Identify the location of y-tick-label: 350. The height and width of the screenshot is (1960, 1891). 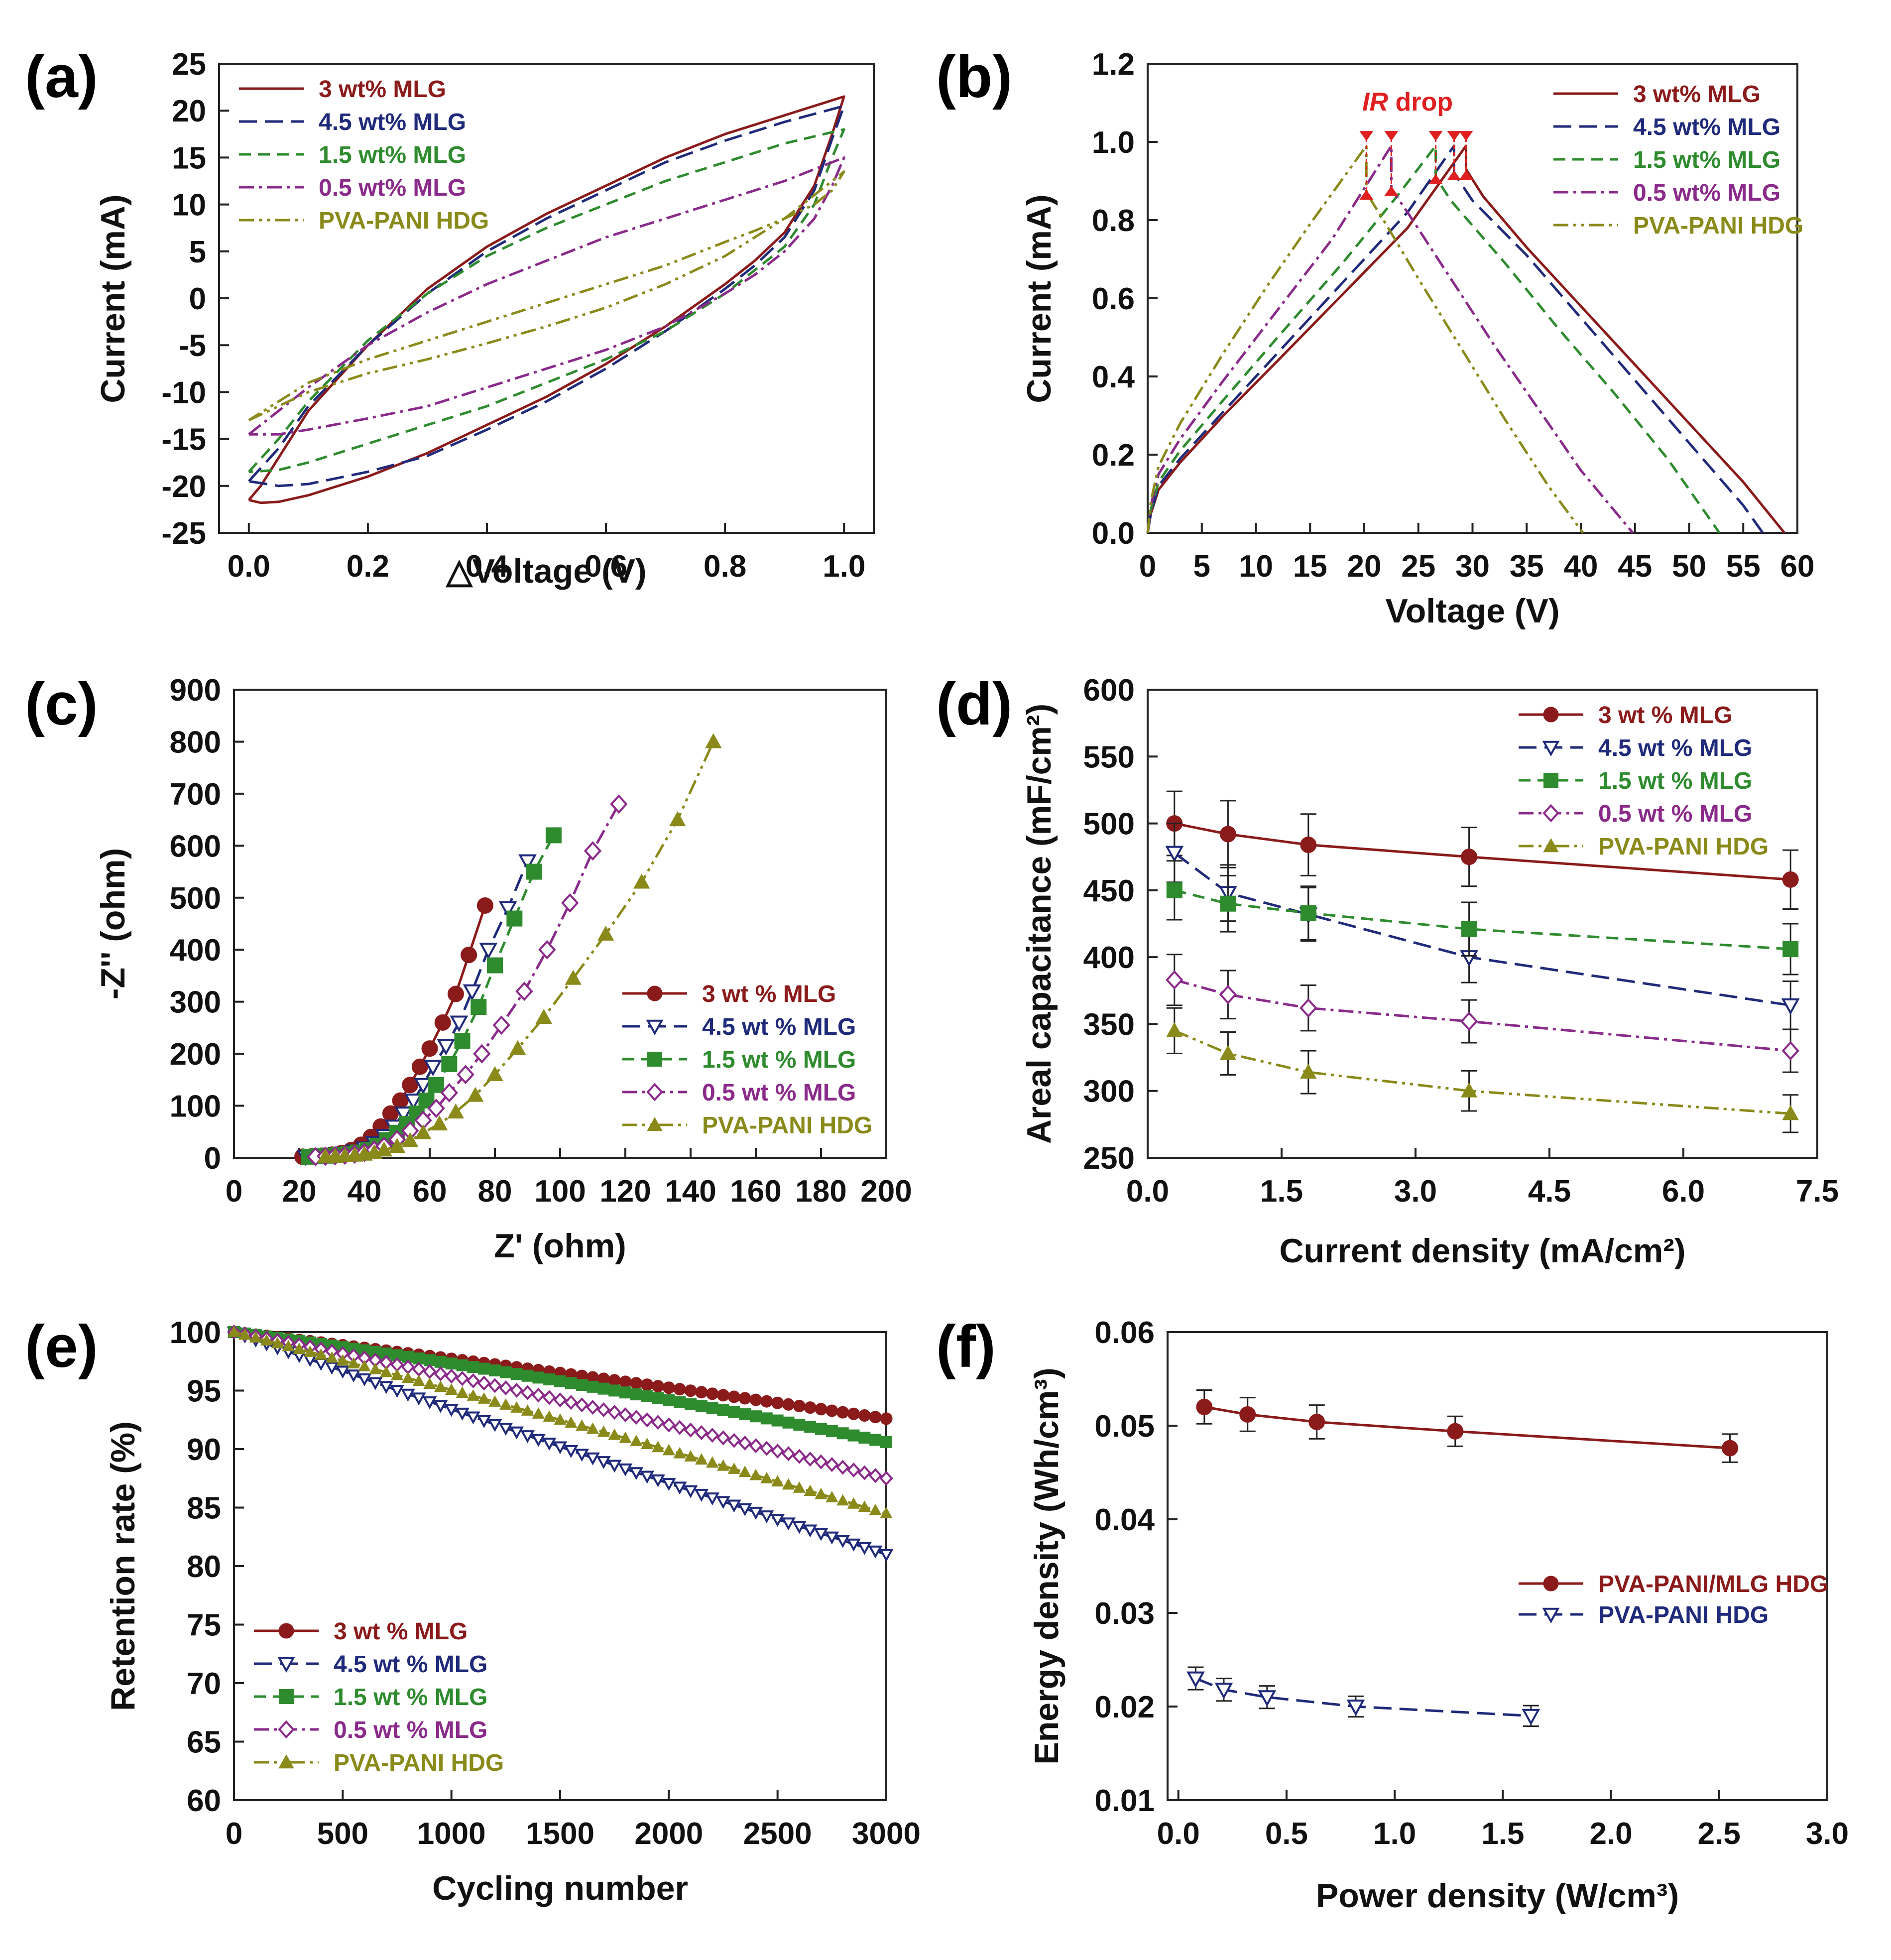
(1109, 1025).